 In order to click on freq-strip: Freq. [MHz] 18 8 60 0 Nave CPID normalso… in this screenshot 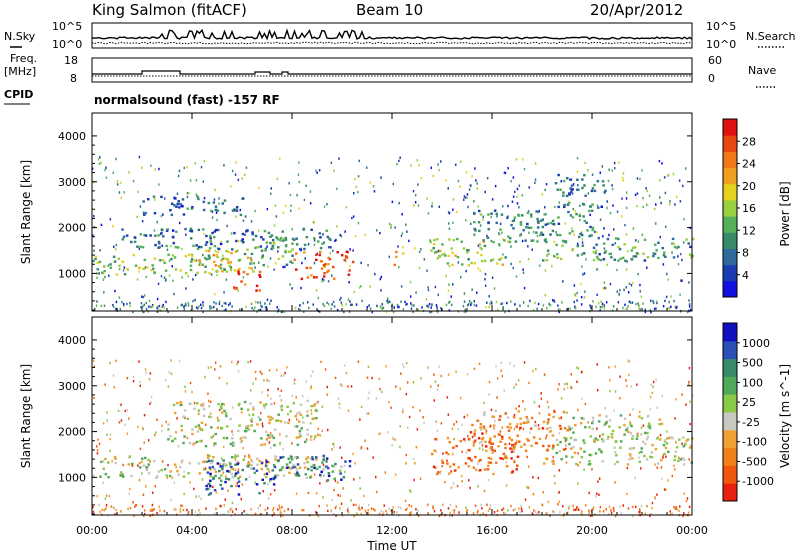, I will do `click(390, 79)`.